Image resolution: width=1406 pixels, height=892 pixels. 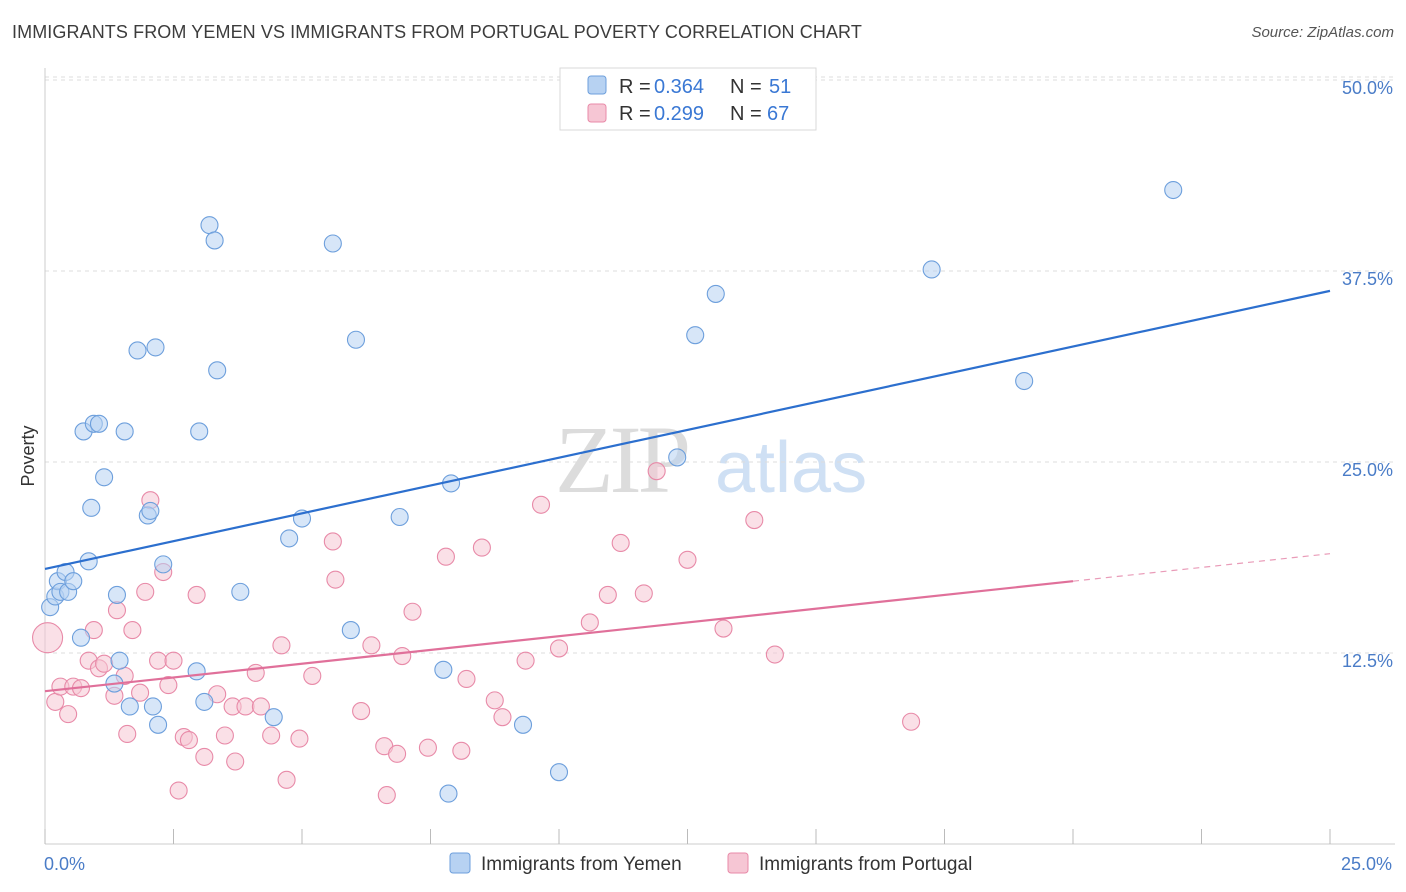 I want to click on legend-n-label-yemen: N =, so click(x=746, y=87).